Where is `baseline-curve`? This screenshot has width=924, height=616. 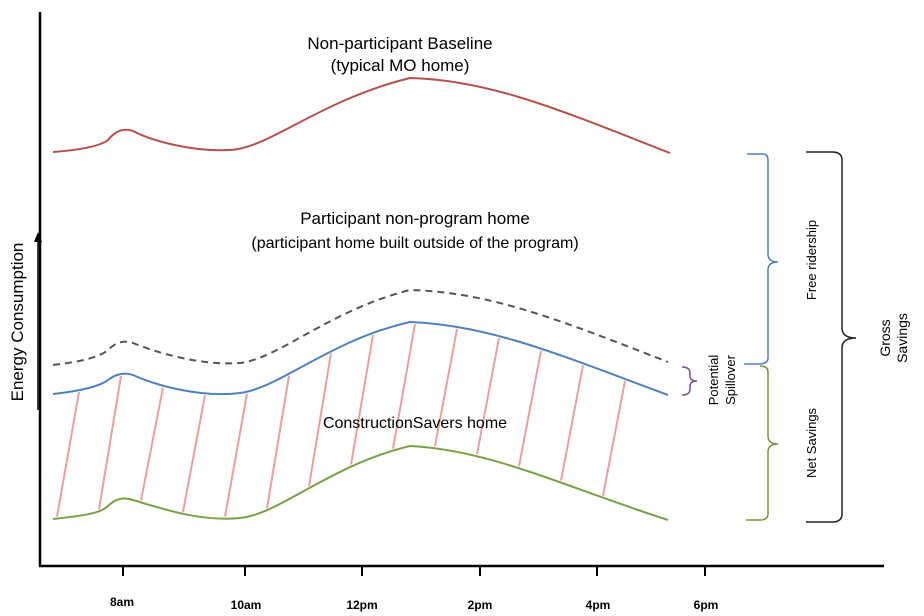
baseline-curve is located at coordinates (361, 115).